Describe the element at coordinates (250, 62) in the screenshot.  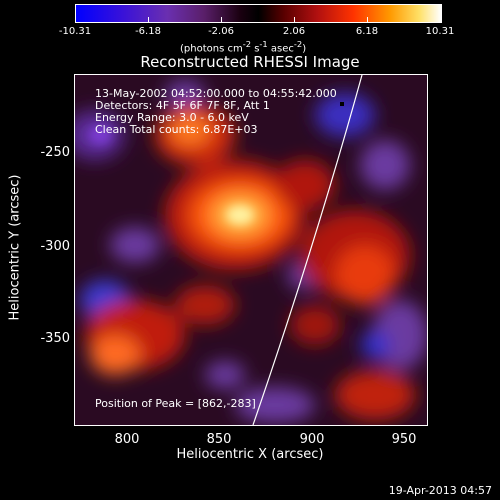
I see `image-title: Reconstructed RHESSI Image` at that location.